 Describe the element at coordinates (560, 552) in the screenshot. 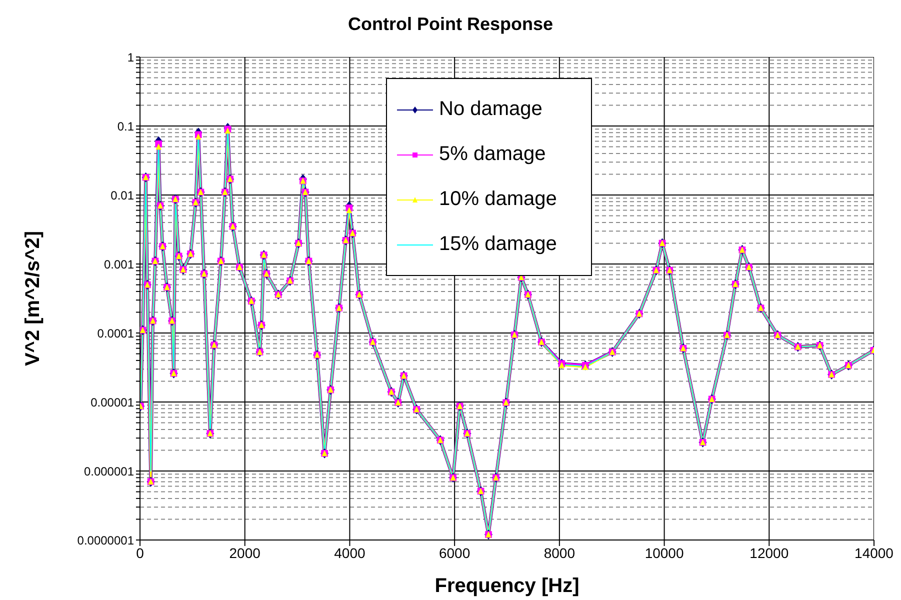

I see `x-tick-label: 8000` at that location.